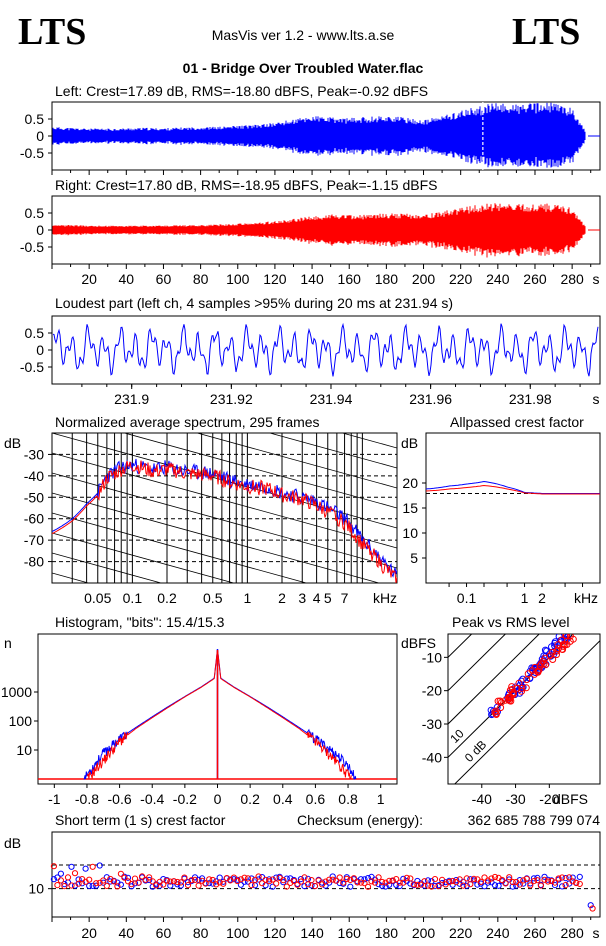 The image size is (606, 946). What do you see at coordinates (231, 399) in the screenshot?
I see `loudest-xtick-label: 231.92` at bounding box center [231, 399].